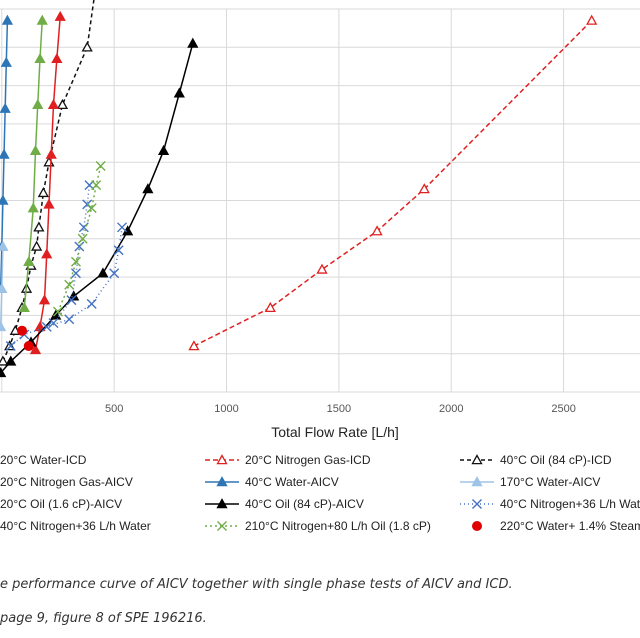 The width and height of the screenshot is (640, 638). I want to click on x-tick-label: 500, so click(114, 409).